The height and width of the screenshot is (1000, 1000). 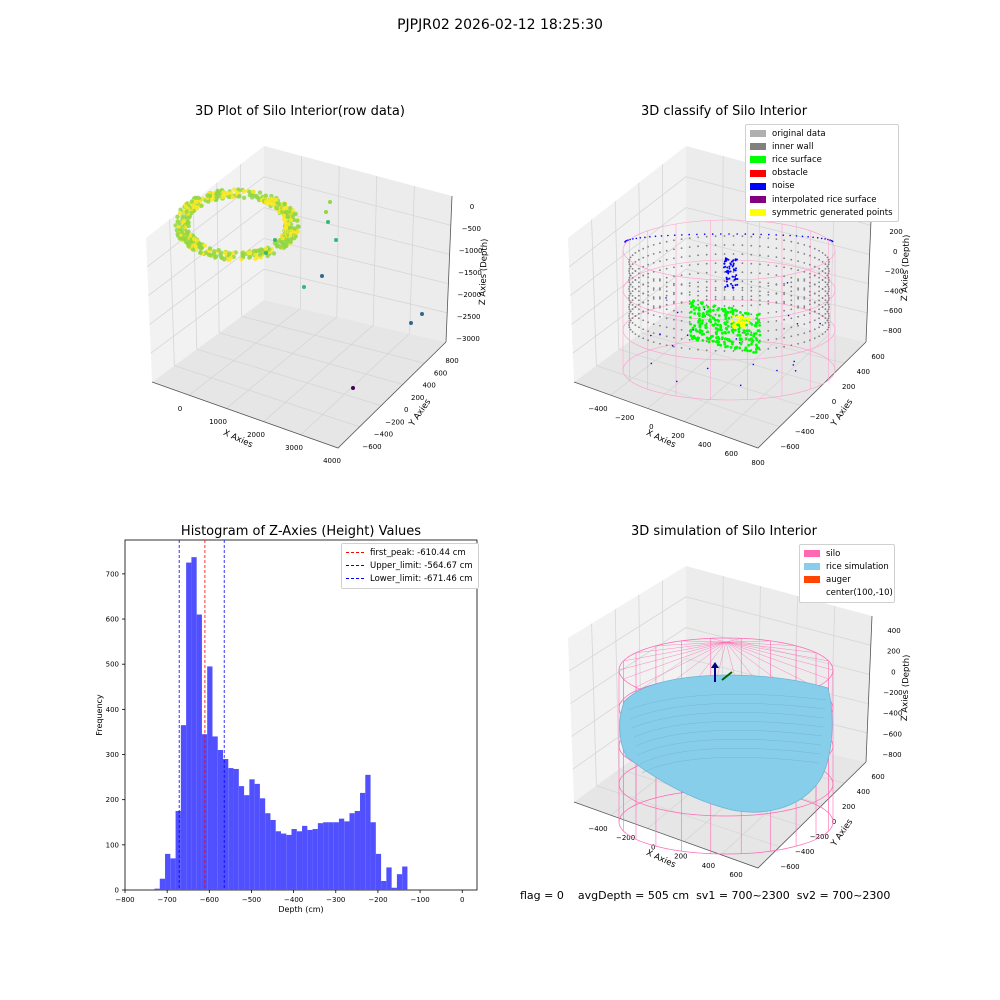 I want to click on back-pane-left, so click(x=205, y=264).